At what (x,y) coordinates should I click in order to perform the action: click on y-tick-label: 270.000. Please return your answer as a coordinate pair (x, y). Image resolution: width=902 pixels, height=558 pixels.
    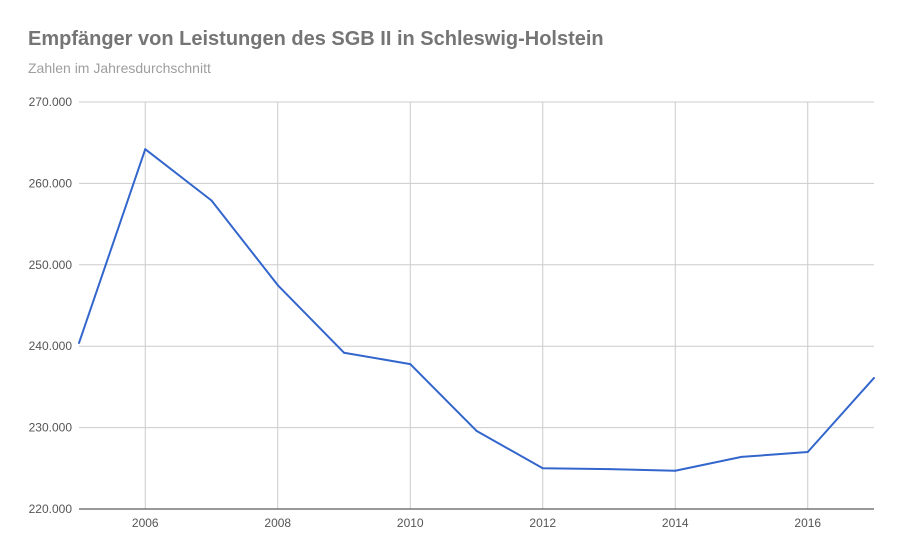
    Looking at the image, I should click on (51, 102).